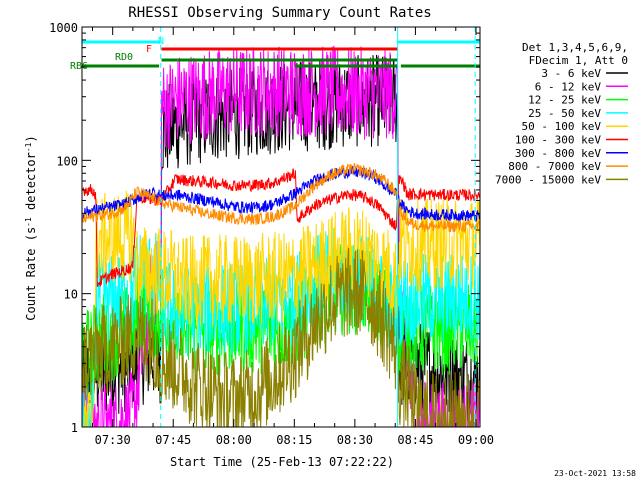 Image resolution: width=640 pixels, height=480 pixels. Describe the element at coordinates (31, 184) in the screenshot. I see `y-axis-label-part: detector` at that location.